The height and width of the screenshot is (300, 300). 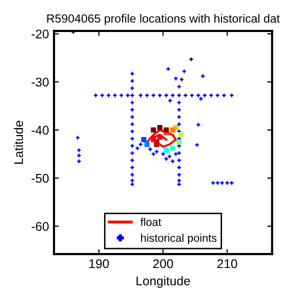 I want to click on y-tick-label: -40, so click(x=40, y=130).